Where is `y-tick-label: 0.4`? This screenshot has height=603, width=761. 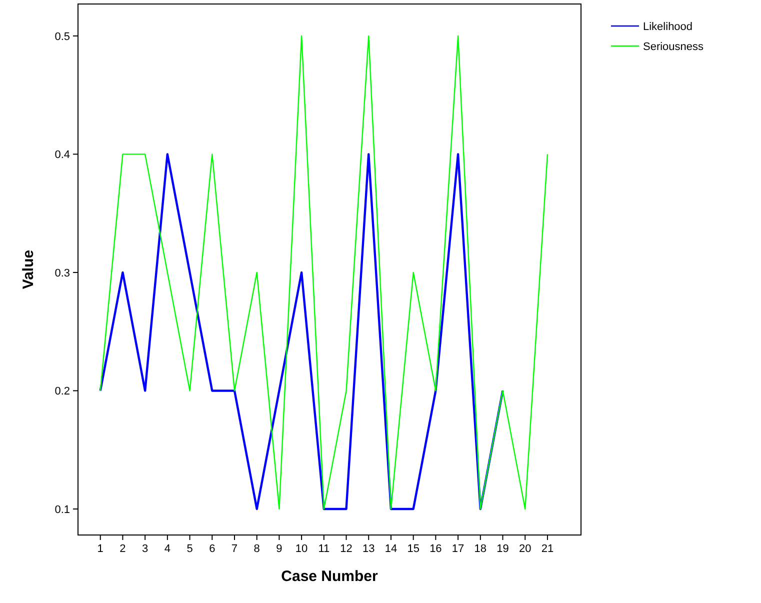 y-tick-label: 0.4 is located at coordinates (62, 155).